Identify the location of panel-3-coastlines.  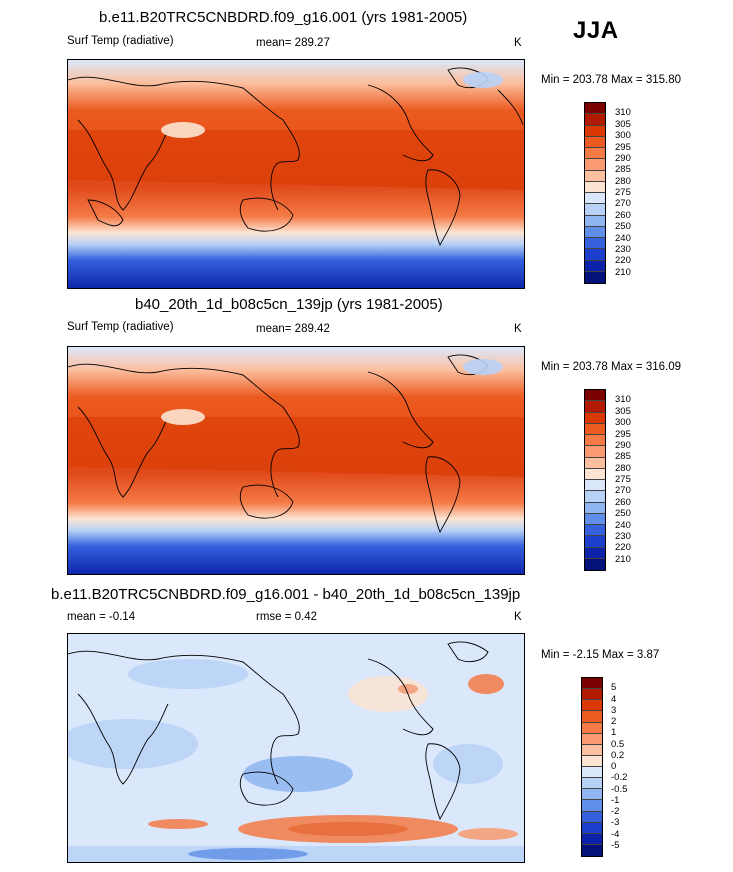
(278, 731).